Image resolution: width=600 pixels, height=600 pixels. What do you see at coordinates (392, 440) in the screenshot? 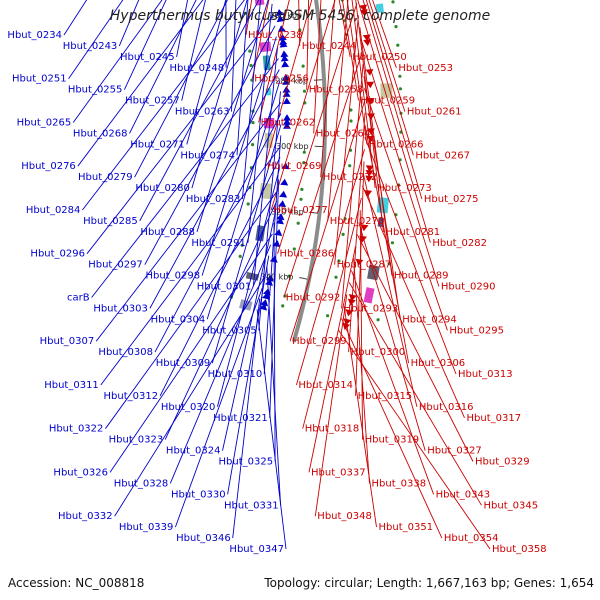
I see `gene-label: Hbut_0319` at bounding box center [392, 440].